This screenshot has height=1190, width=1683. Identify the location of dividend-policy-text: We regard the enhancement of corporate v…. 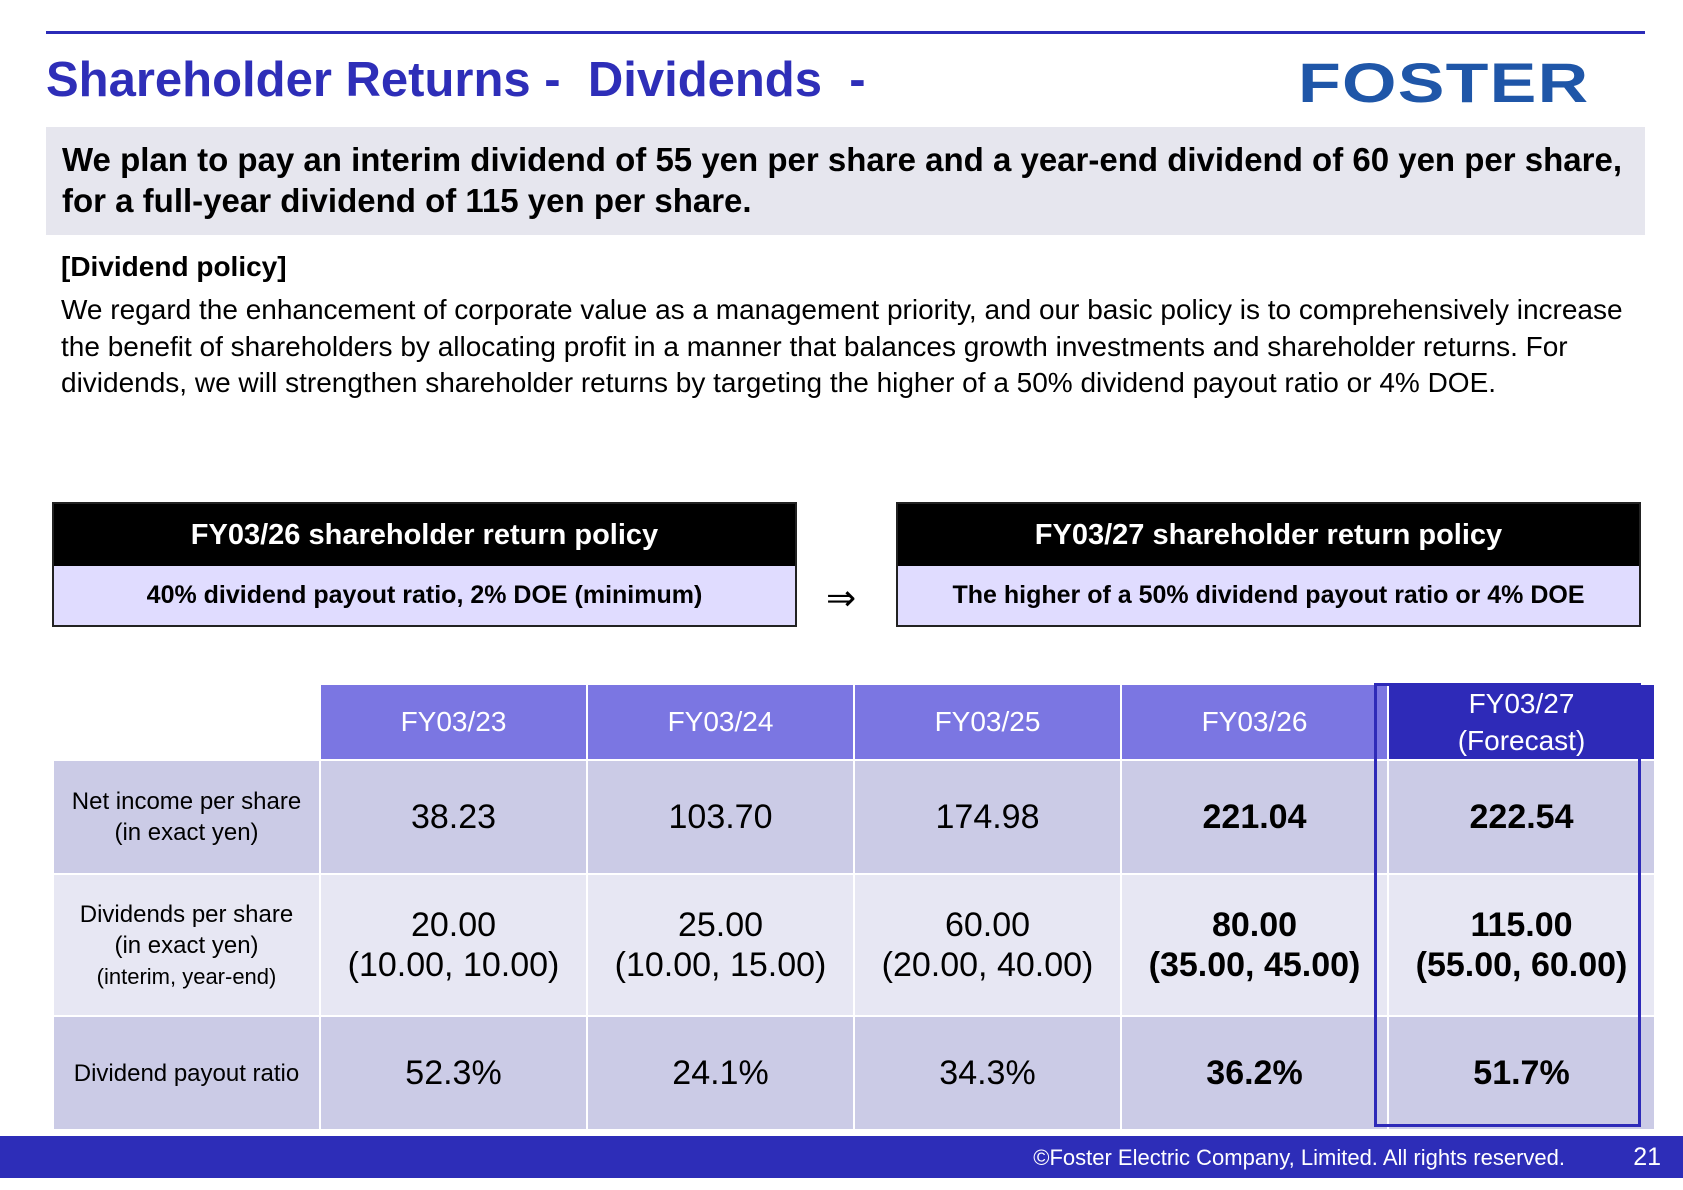
(842, 346).